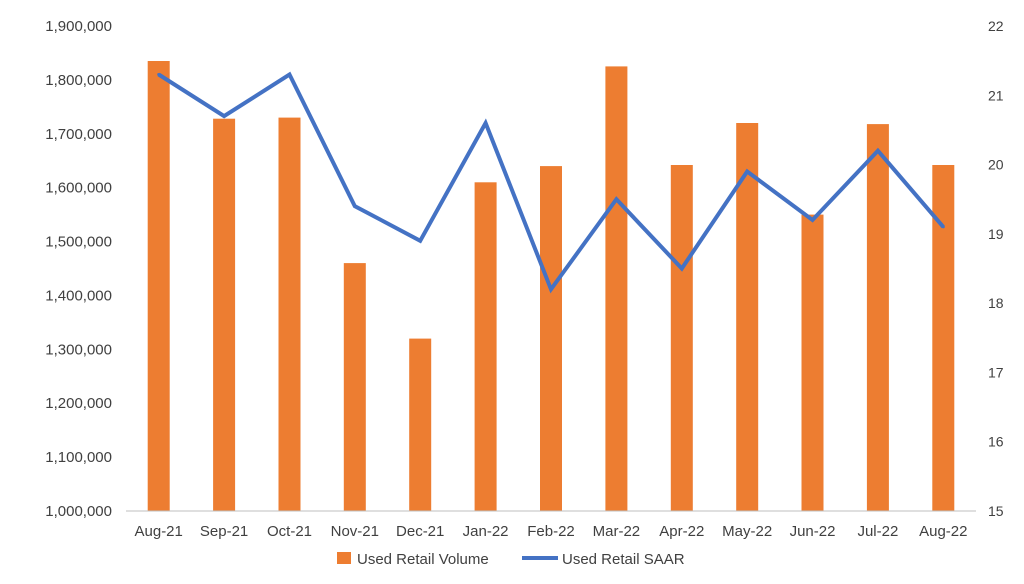 The image size is (1024, 584). What do you see at coordinates (344, 558) in the screenshot?
I see `legend-swatch-volume` at bounding box center [344, 558].